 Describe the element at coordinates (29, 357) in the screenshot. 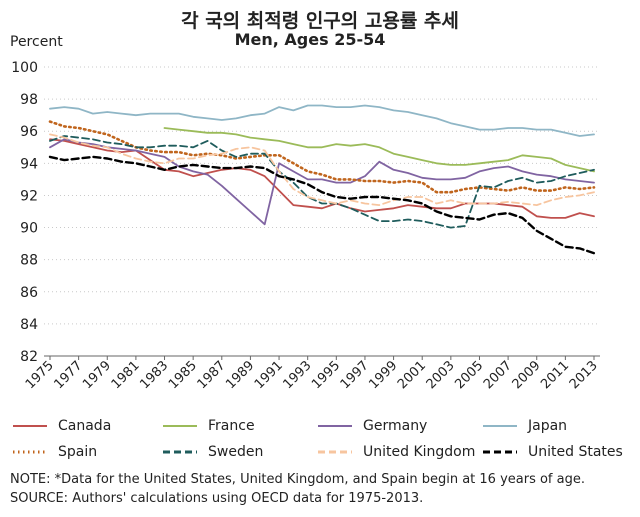

I see `y-tick-label: 82` at that location.